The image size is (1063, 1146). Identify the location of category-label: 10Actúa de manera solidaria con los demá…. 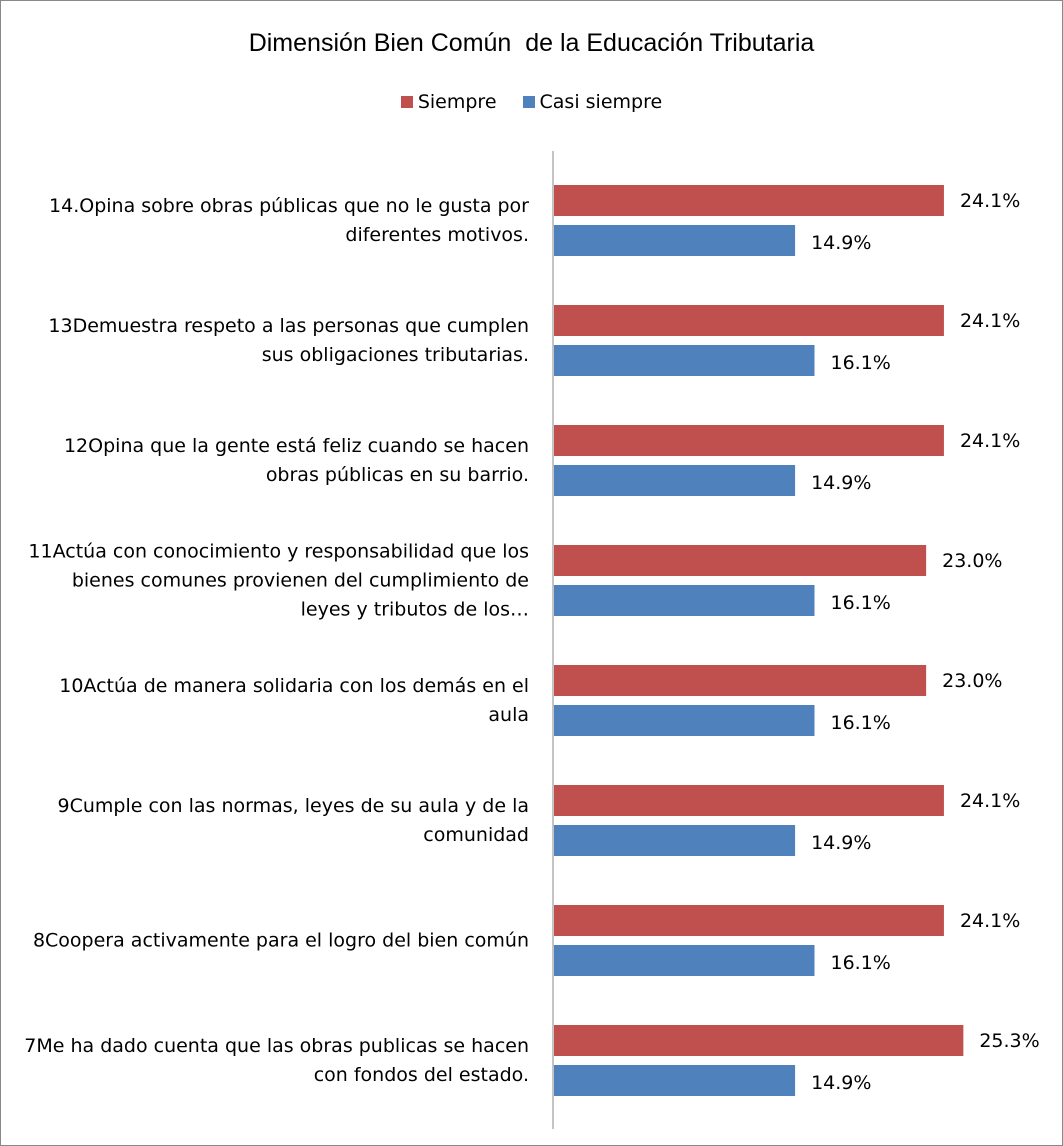
(294, 700).